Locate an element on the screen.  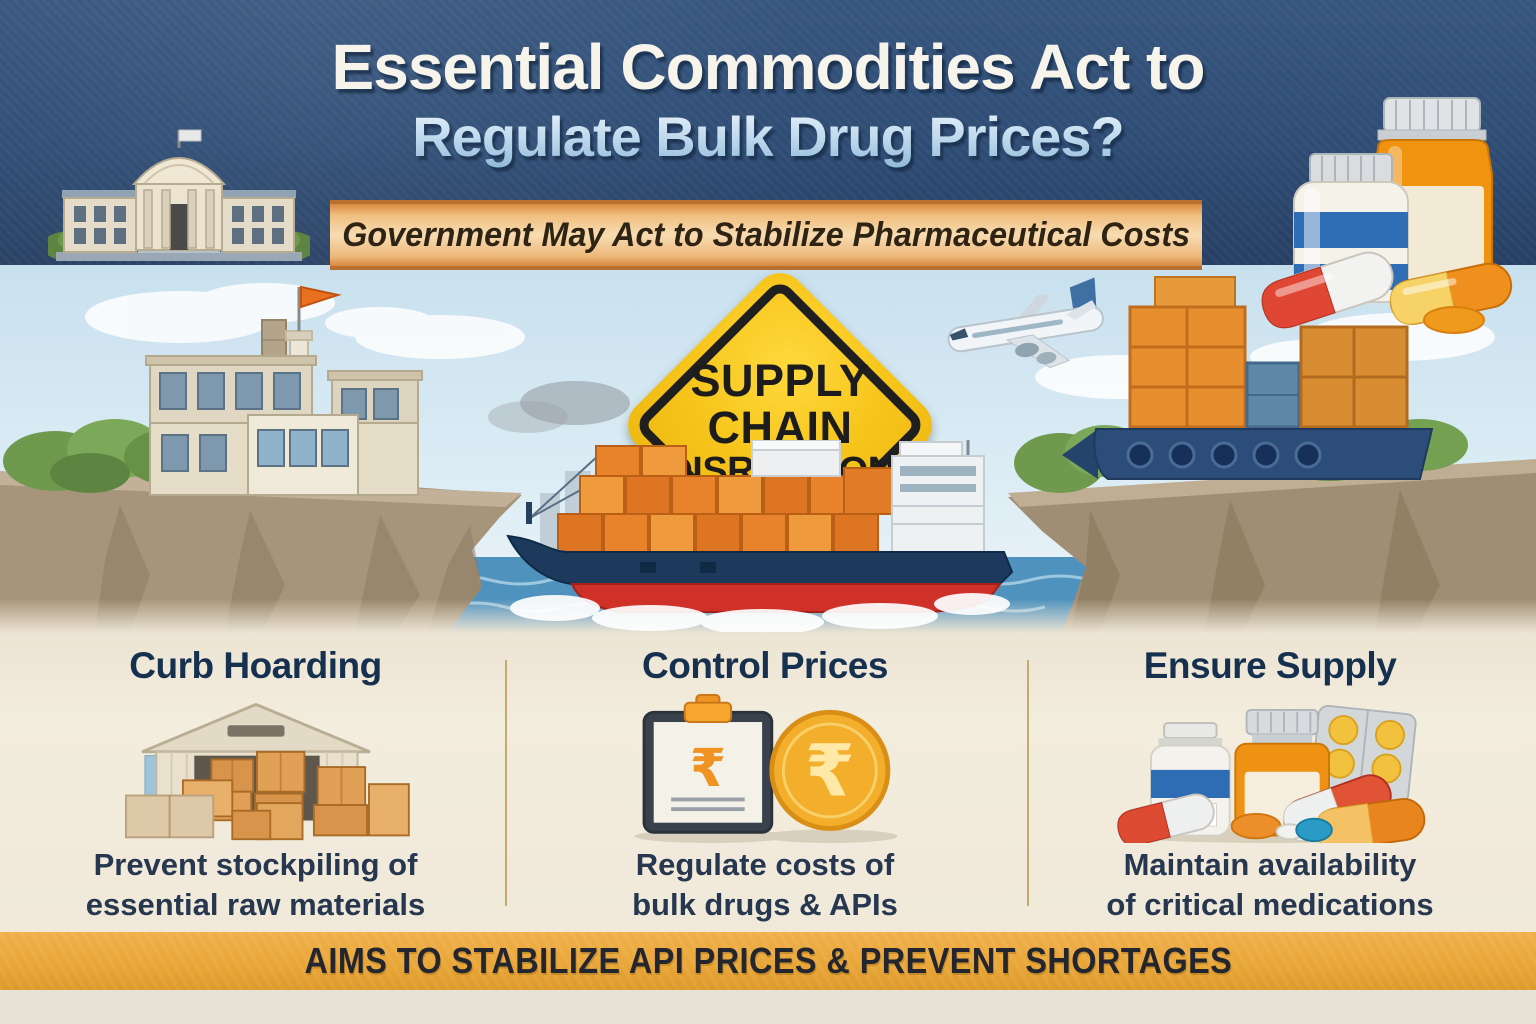
column-2-heading: Control Prices is located at coordinates (765, 665).